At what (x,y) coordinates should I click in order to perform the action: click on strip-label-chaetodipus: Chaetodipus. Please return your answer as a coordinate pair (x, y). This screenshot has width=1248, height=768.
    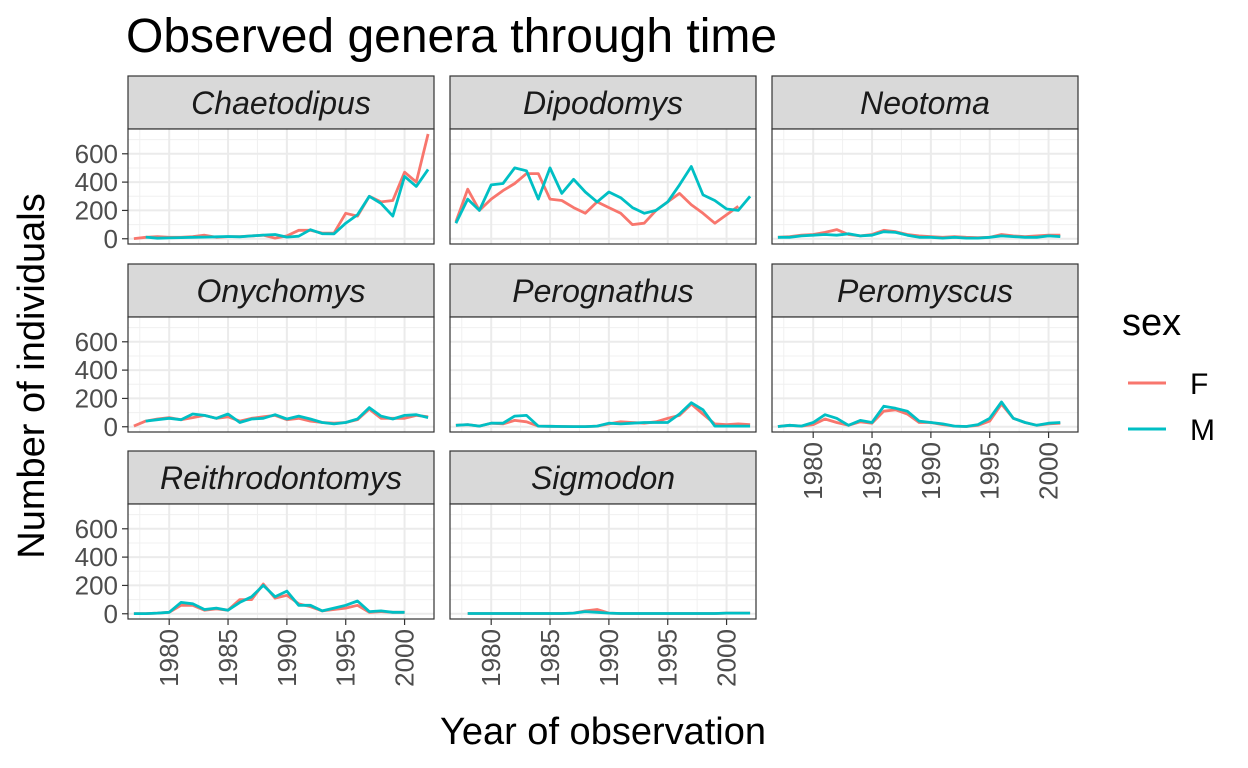
    Looking at the image, I should click on (281, 103).